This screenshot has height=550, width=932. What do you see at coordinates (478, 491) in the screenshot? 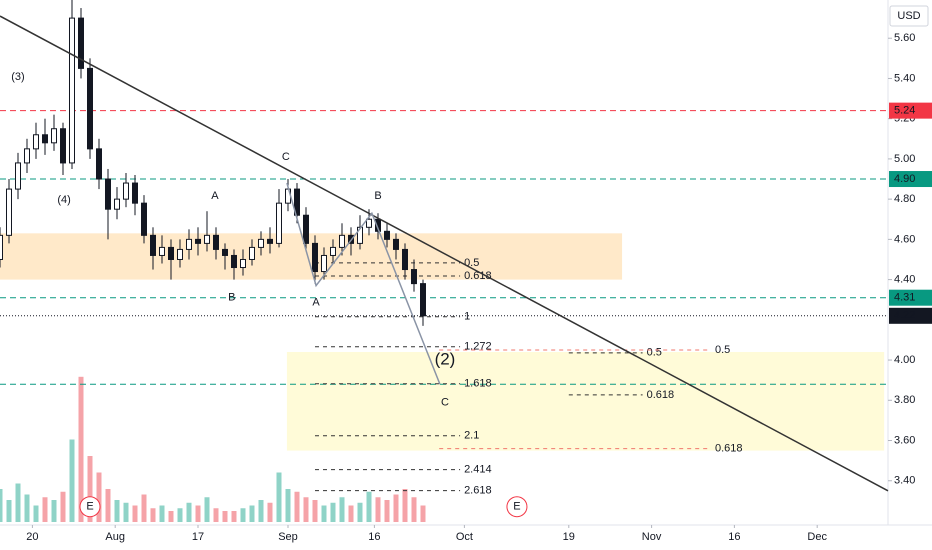
I see `fib-label: 2.618` at bounding box center [478, 491].